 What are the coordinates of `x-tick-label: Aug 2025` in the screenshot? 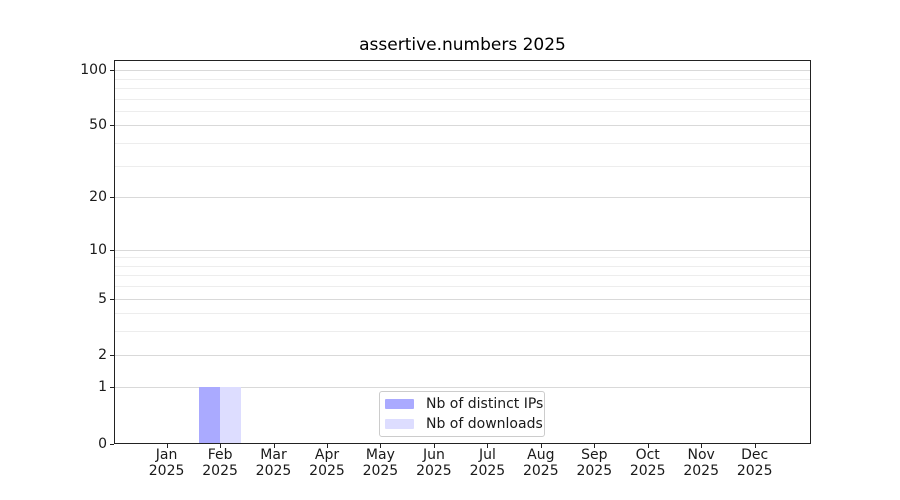 It's located at (541, 463).